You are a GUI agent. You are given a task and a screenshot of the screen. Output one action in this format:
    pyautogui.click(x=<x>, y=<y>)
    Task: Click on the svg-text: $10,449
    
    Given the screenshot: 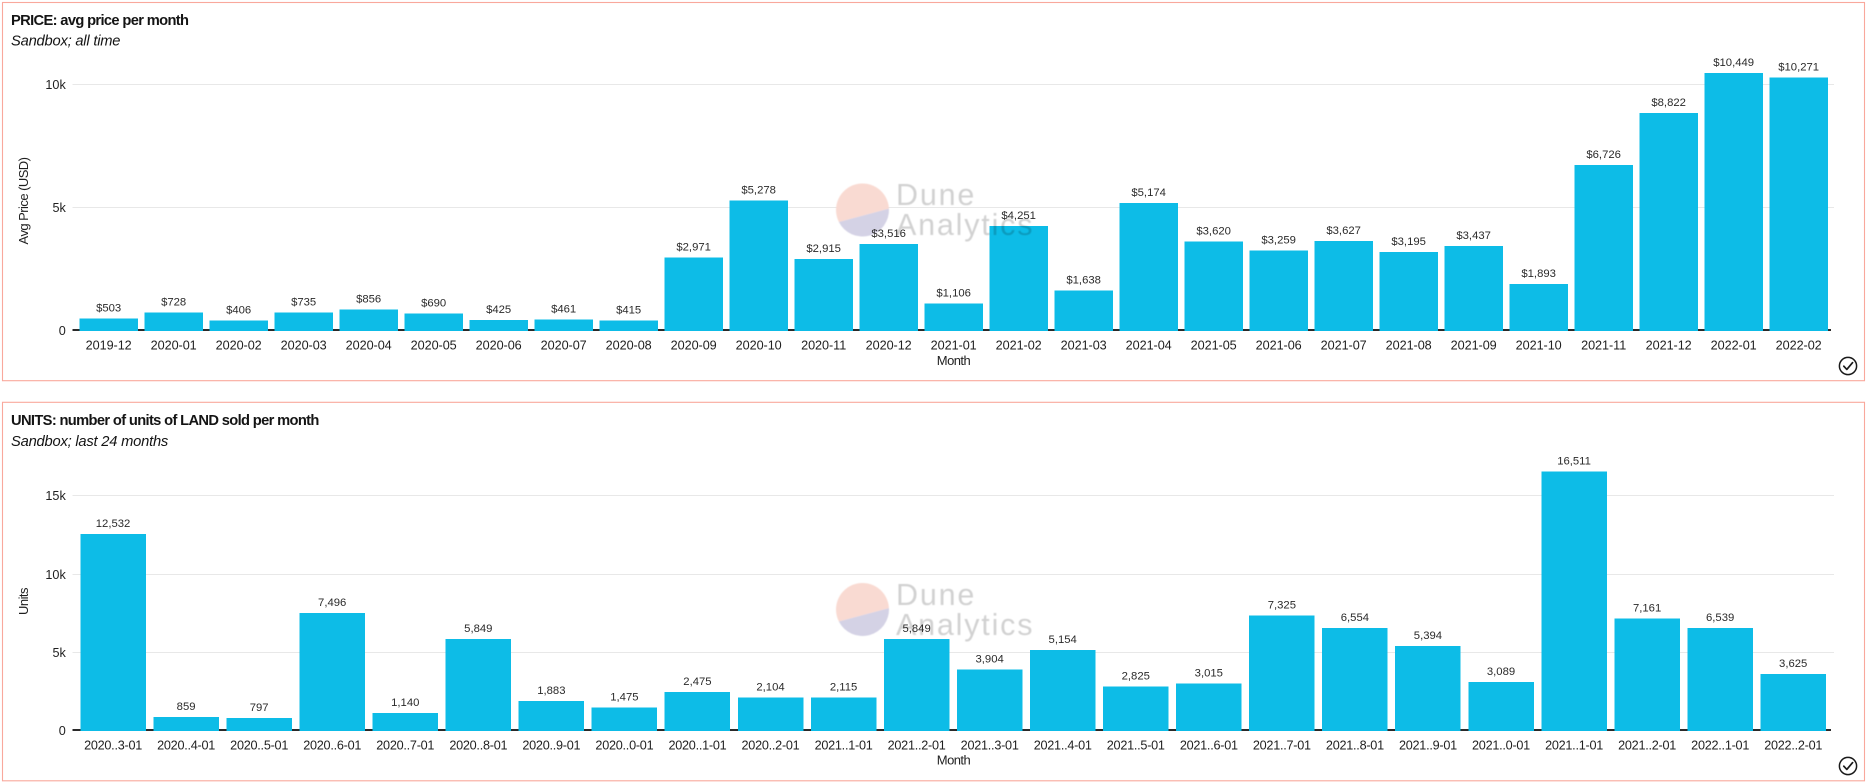 What is the action you would take?
    pyautogui.click(x=1733, y=63)
    